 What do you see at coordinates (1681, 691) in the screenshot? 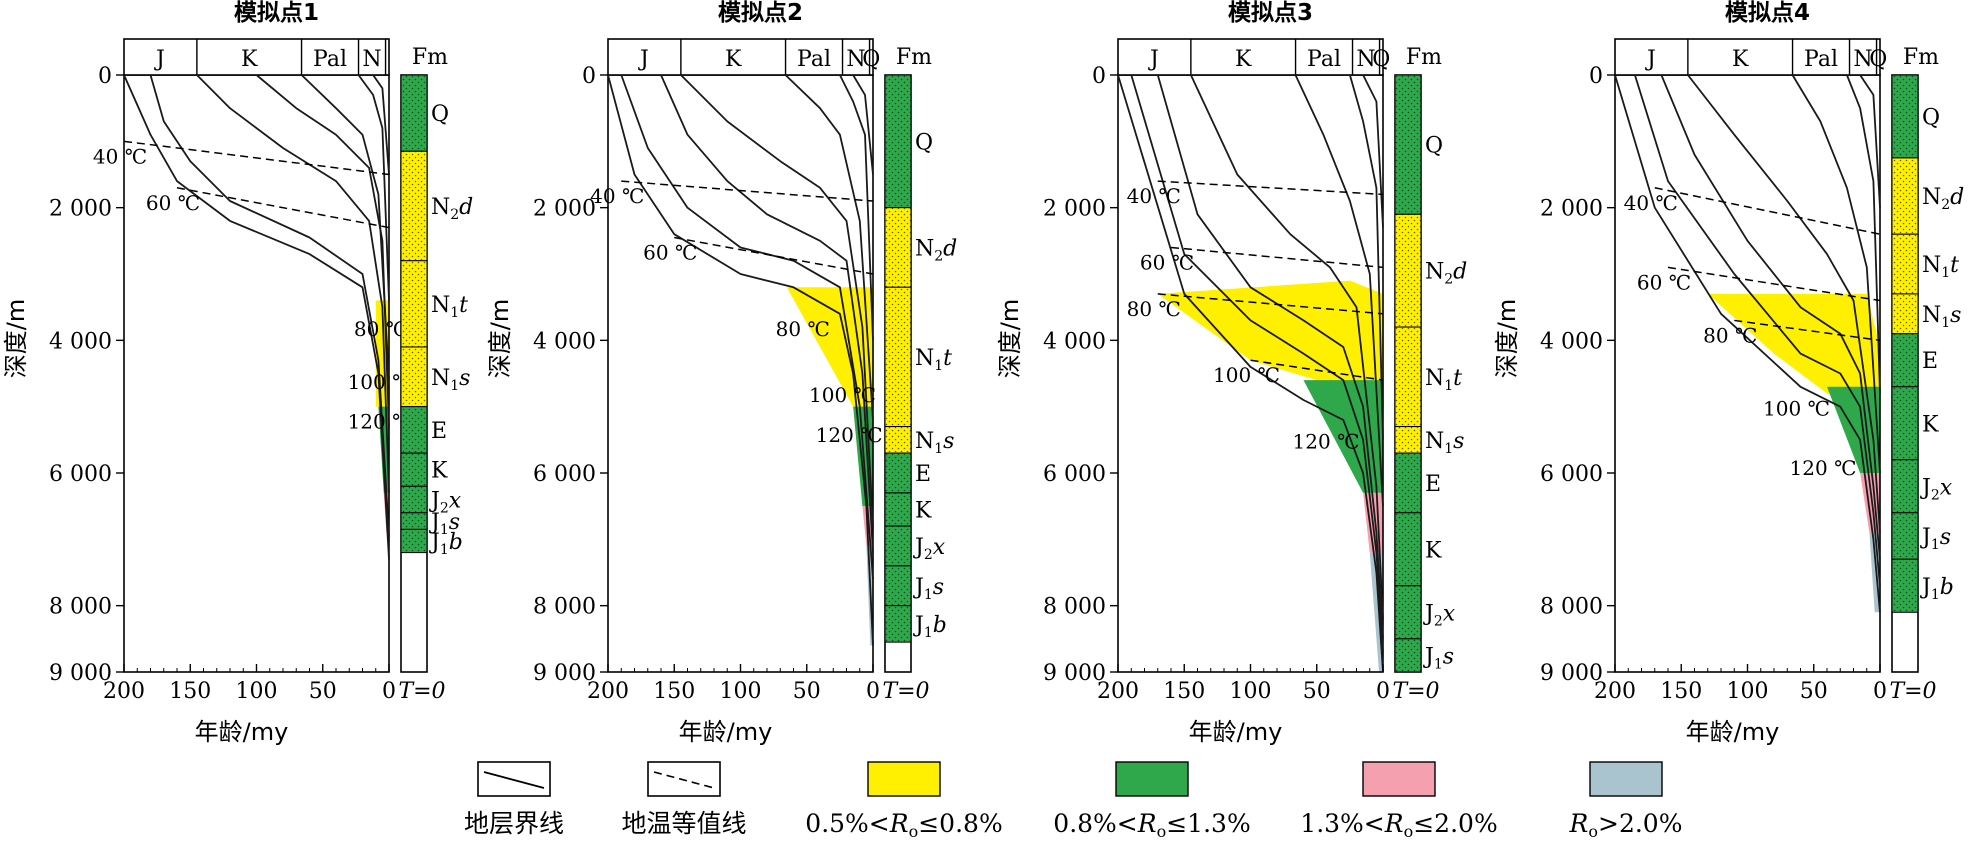
I see `x-tick-label: 150` at bounding box center [1681, 691].